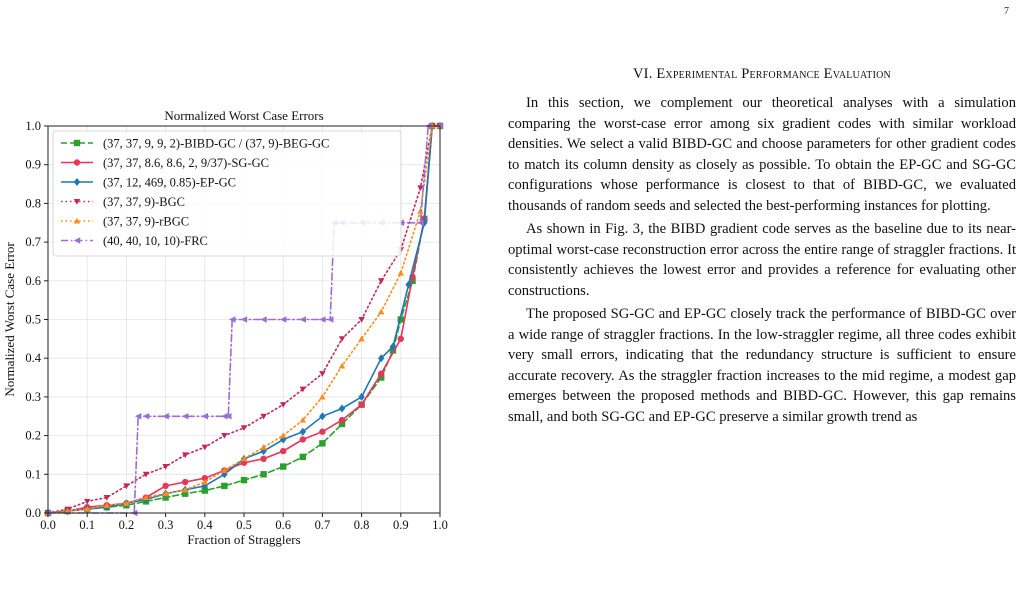  I want to click on legend-label: (37, 37, 9)-BGC, so click(144, 202).